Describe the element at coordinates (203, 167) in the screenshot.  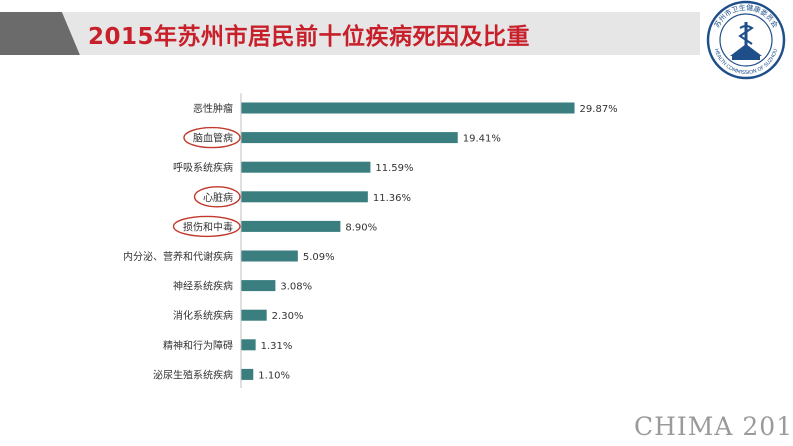
I see `category-label-2: 呼吸系统疾病` at that location.